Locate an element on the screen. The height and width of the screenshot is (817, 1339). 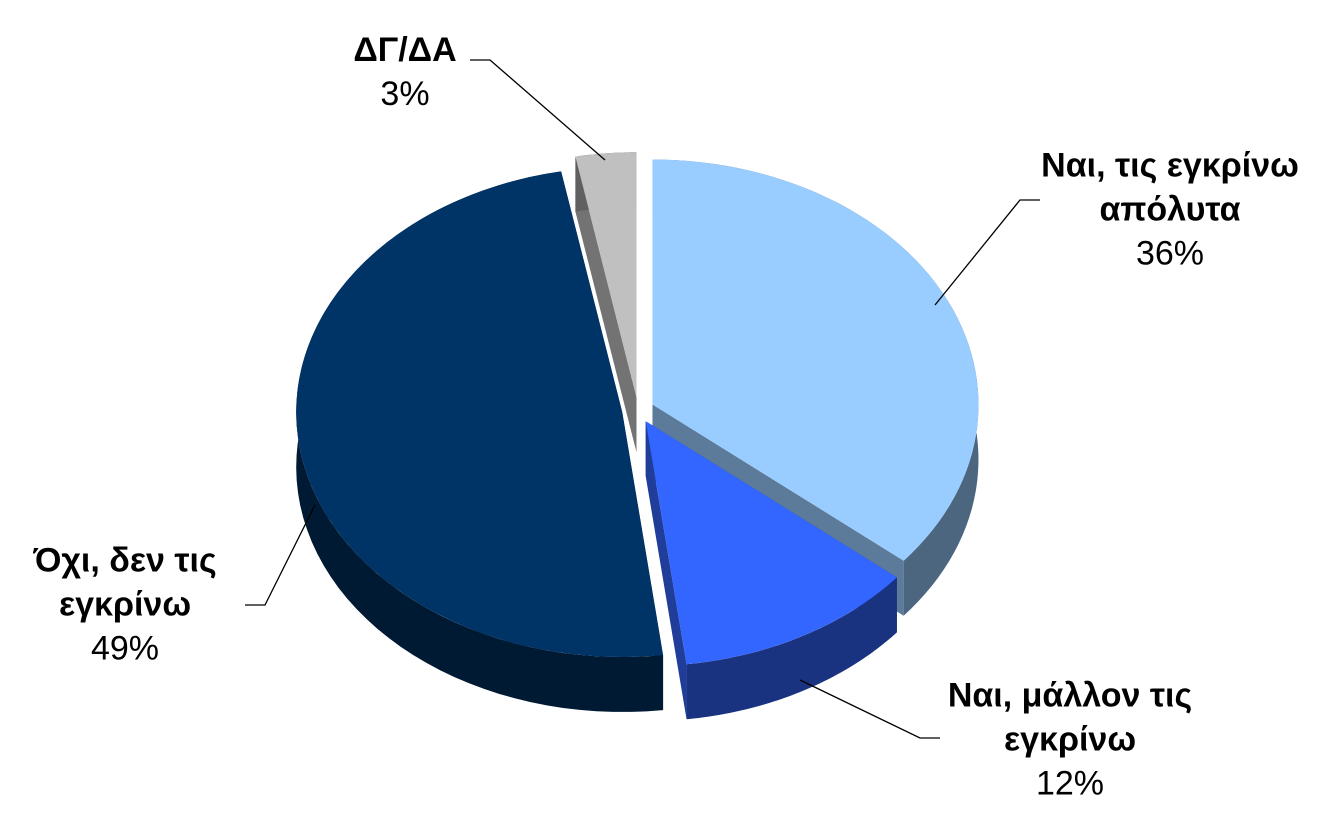
label-category: ΔΓ/ΔΑ is located at coordinates (405, 49).